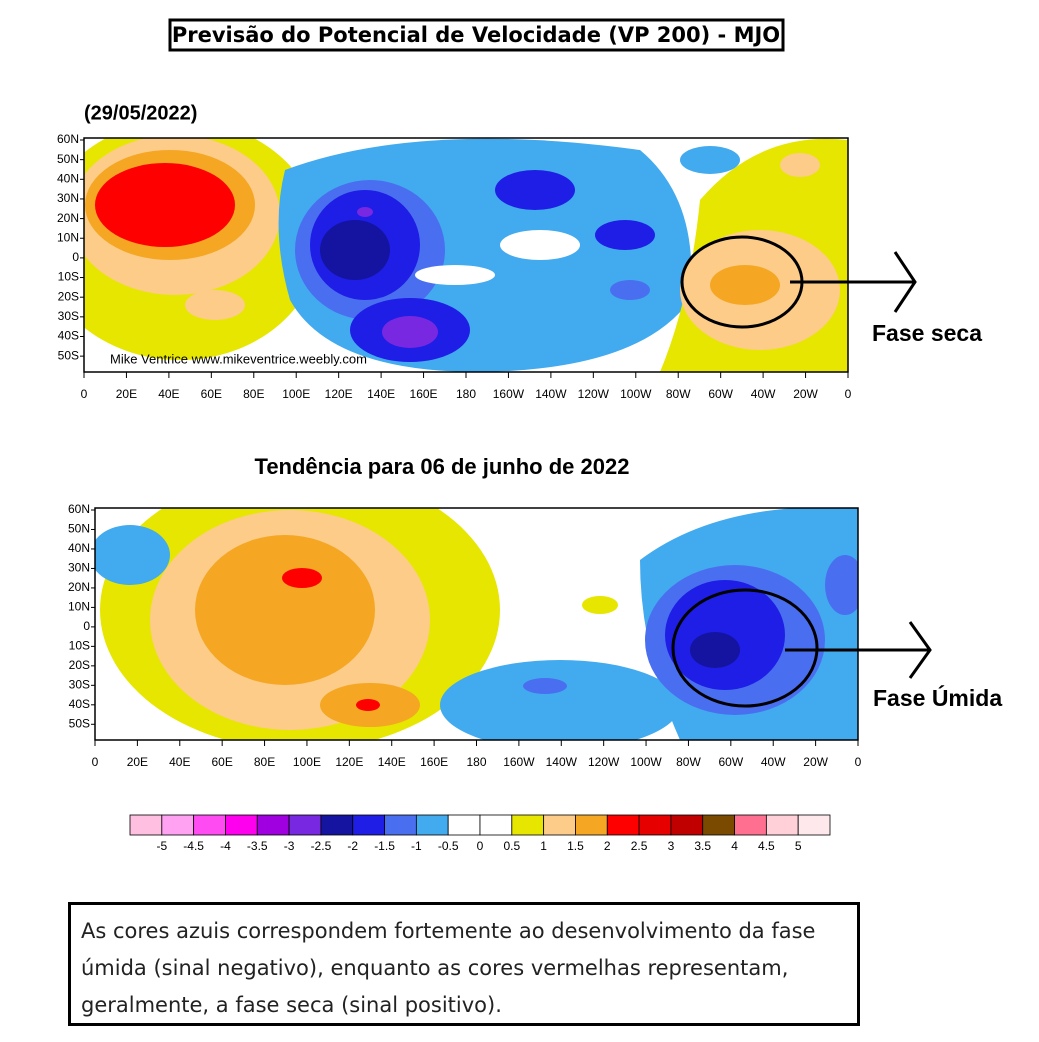 The height and width of the screenshot is (1042, 1039). What do you see at coordinates (575, 846) in the screenshot?
I see `colorbar-label: 1.5` at bounding box center [575, 846].